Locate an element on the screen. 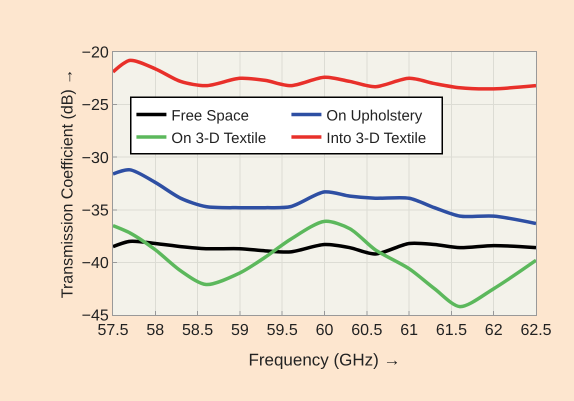 The width and height of the screenshot is (574, 401). y-tick-label: −20 is located at coordinates (95, 53).